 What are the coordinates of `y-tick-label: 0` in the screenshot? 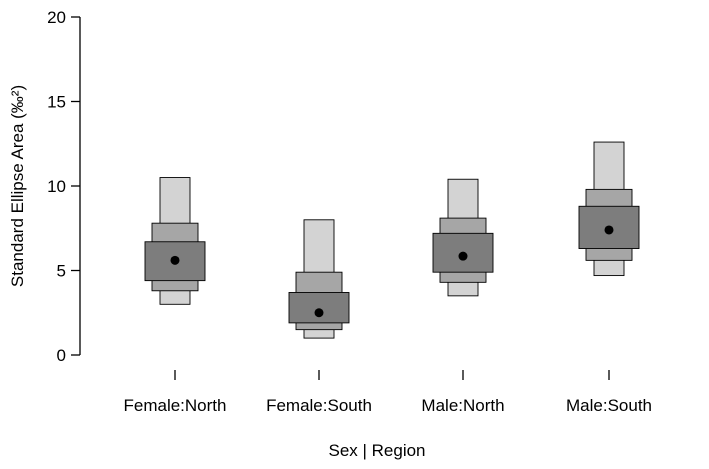 It's located at (61, 355).